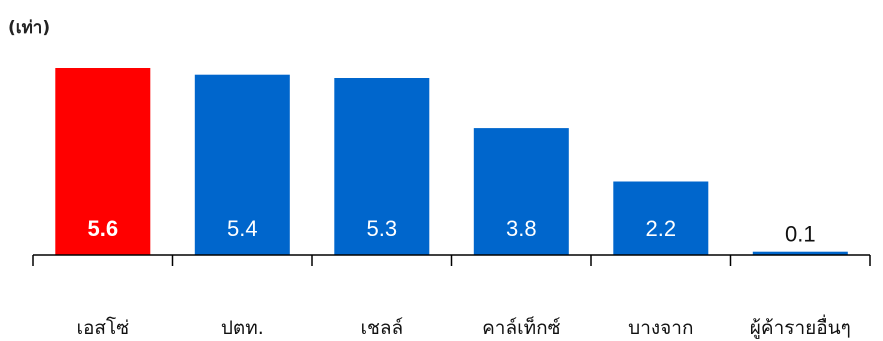 This screenshot has height=341, width=883. Describe the element at coordinates (381, 328) in the screenshot. I see `category-label-2: เชลล์` at that location.